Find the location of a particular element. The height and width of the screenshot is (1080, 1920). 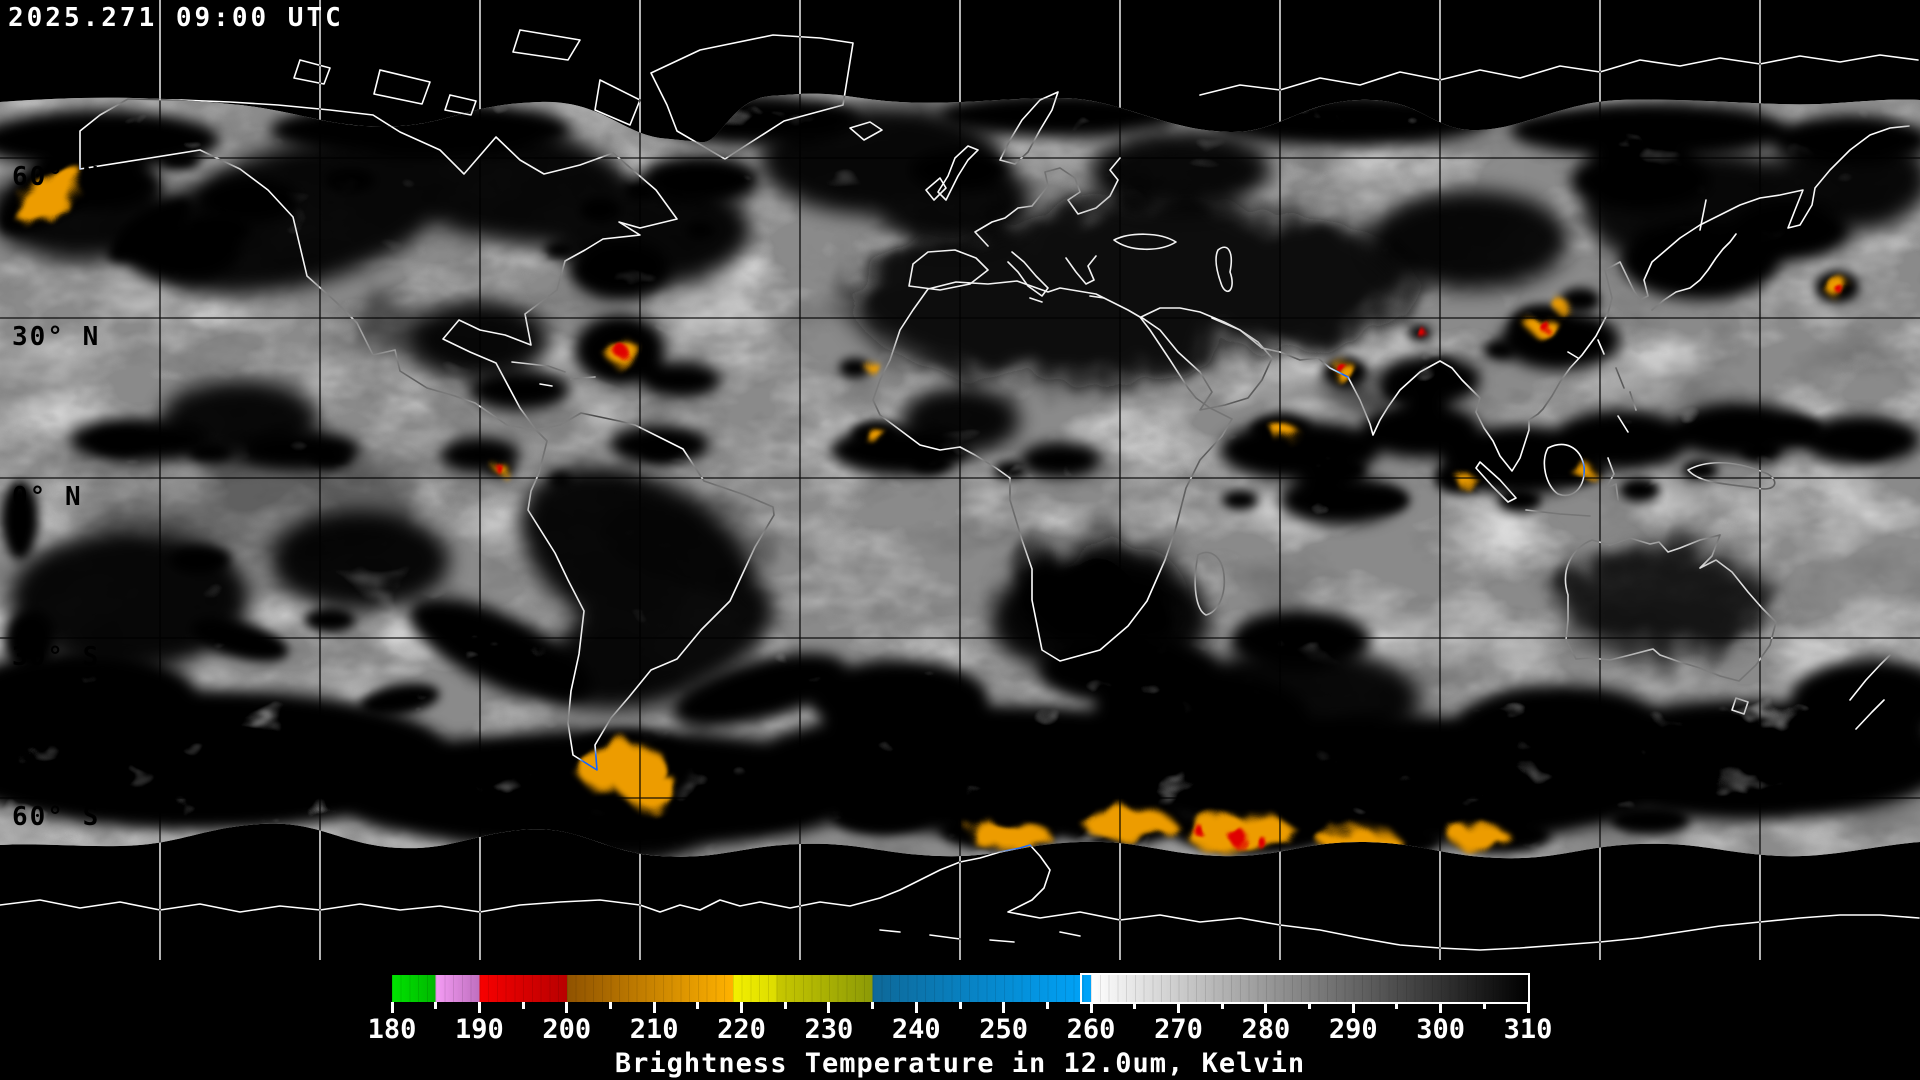

latitude-label: 60° S is located at coordinates (56, 817).